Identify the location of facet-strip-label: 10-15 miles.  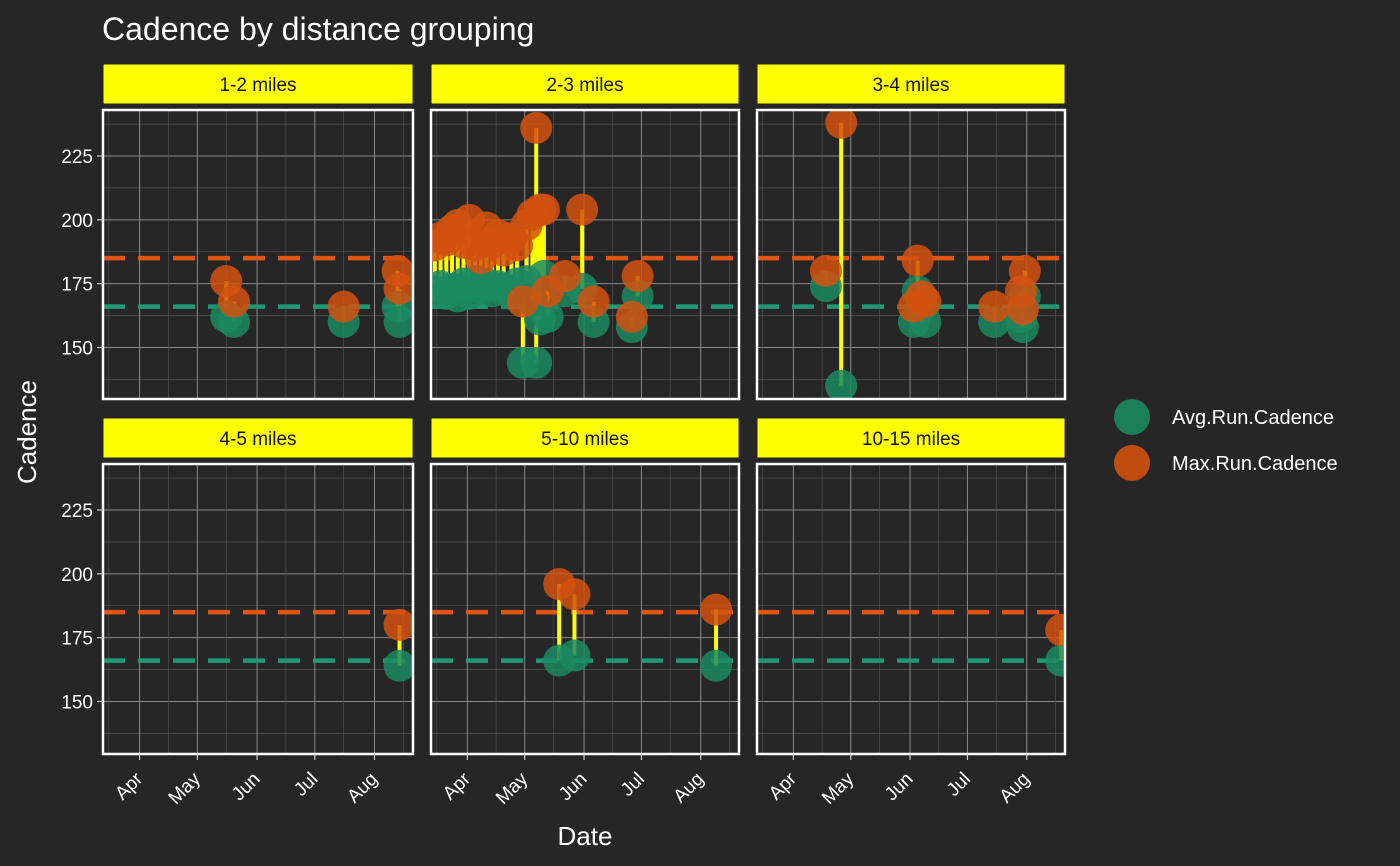
(911, 439).